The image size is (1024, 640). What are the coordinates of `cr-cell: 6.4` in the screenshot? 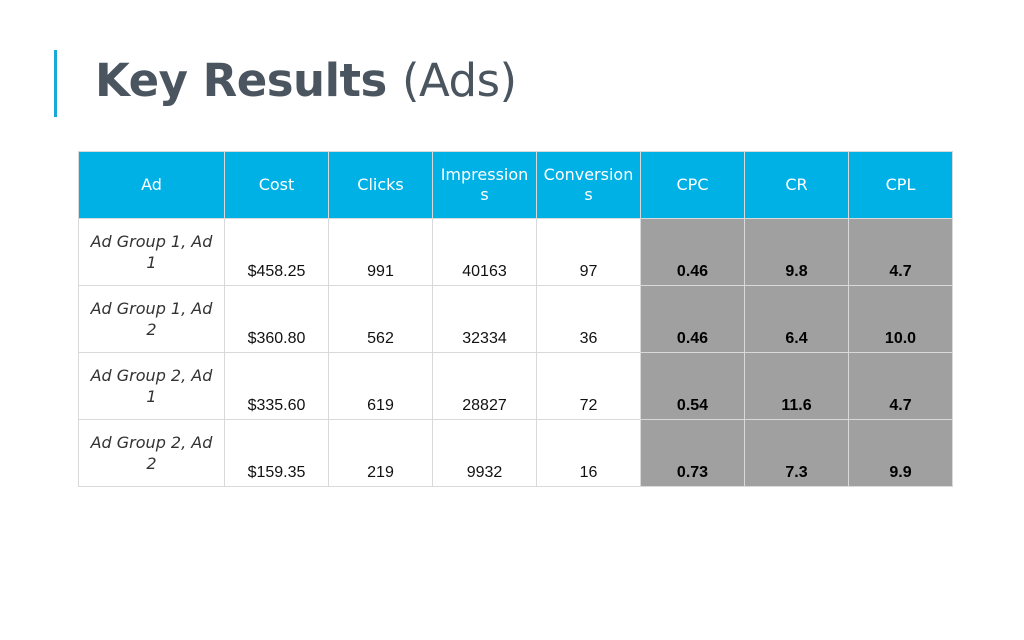 It's located at (796, 319).